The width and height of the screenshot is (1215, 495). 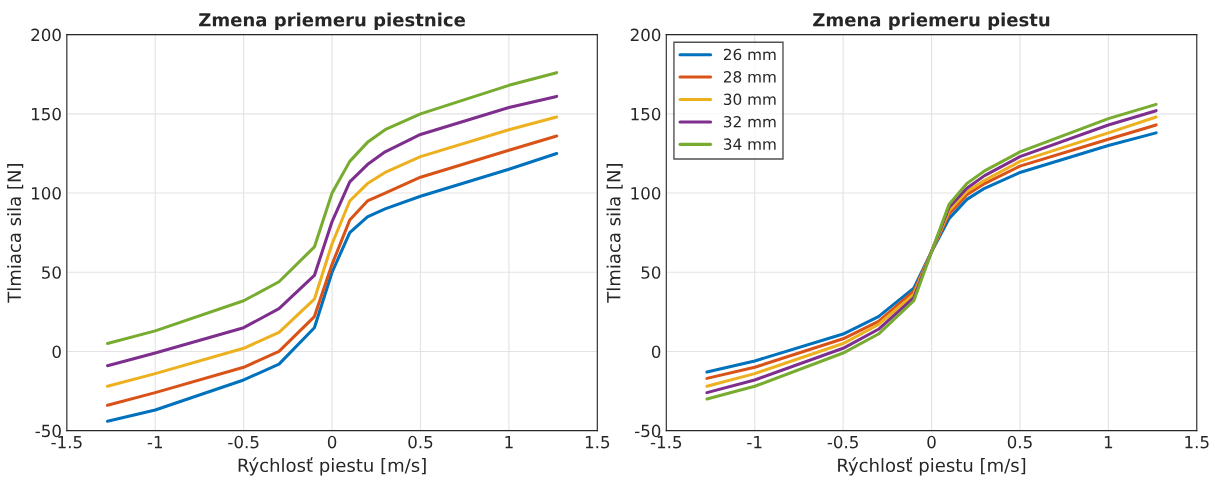 I want to click on legend-label: 26 mm, so click(x=749, y=54).